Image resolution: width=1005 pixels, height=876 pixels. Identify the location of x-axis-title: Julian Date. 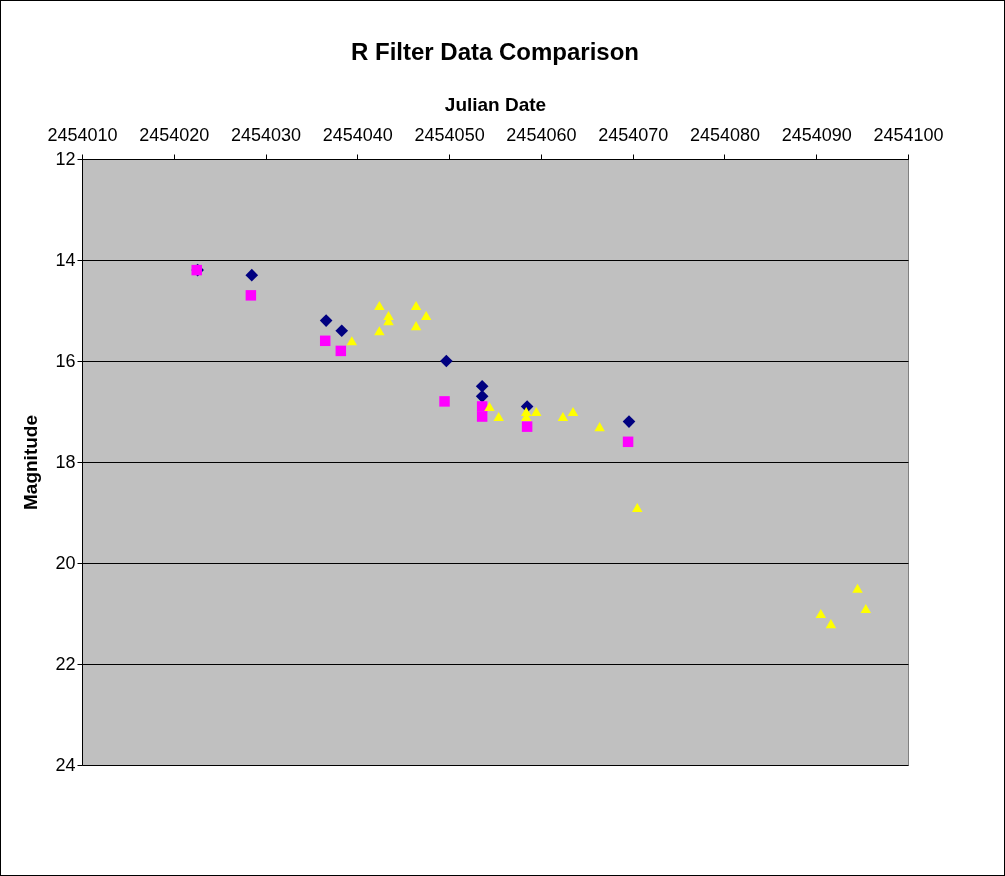
(495, 104).